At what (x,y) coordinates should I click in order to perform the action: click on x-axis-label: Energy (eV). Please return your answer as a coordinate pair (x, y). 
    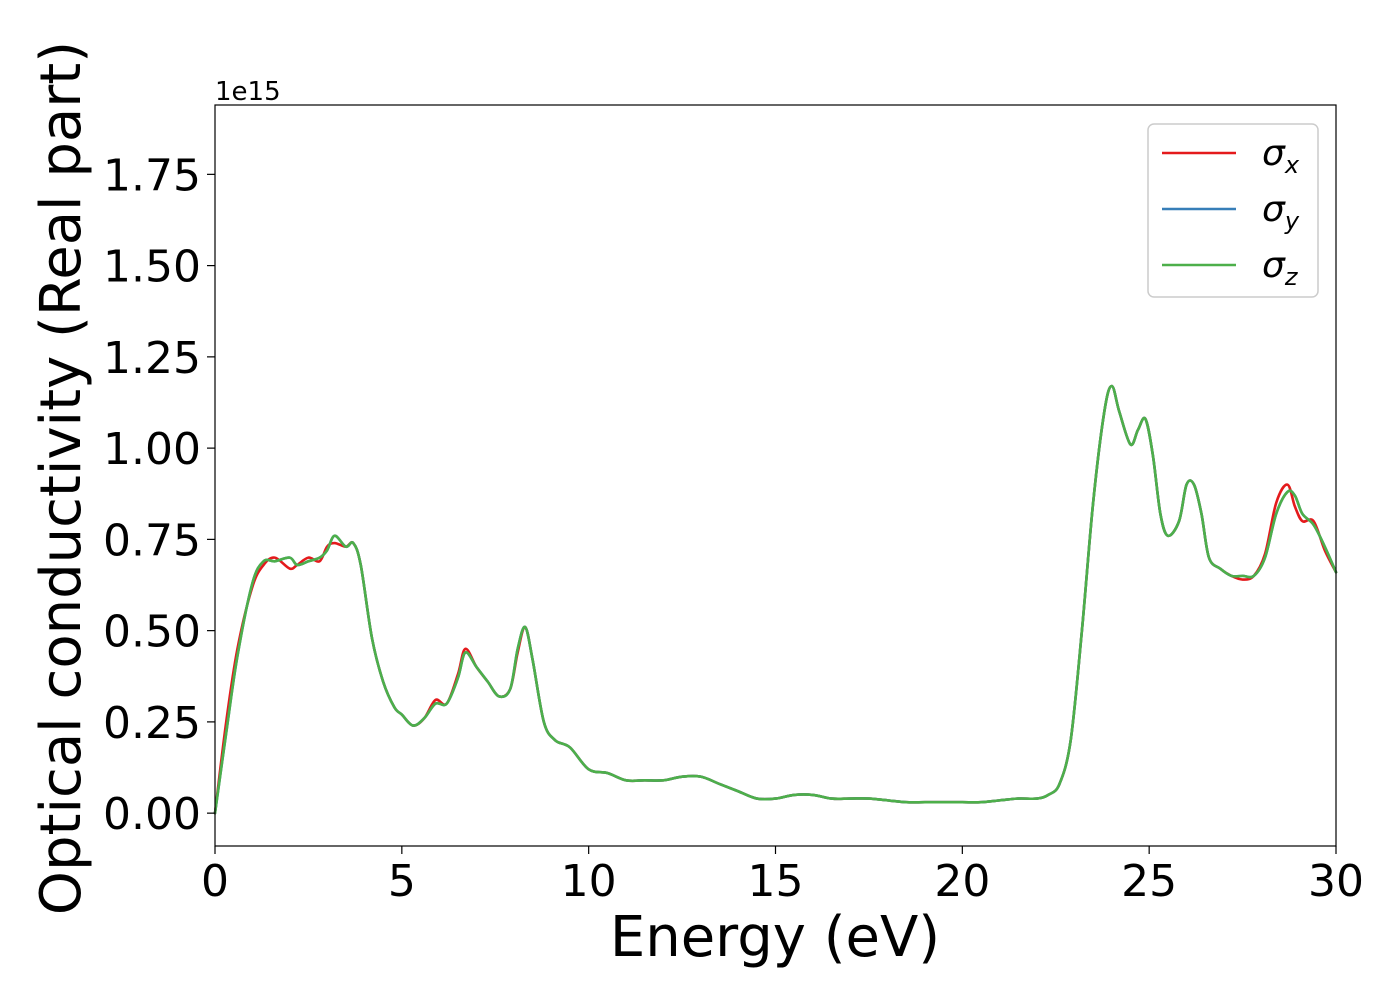
    Looking at the image, I should click on (775, 937).